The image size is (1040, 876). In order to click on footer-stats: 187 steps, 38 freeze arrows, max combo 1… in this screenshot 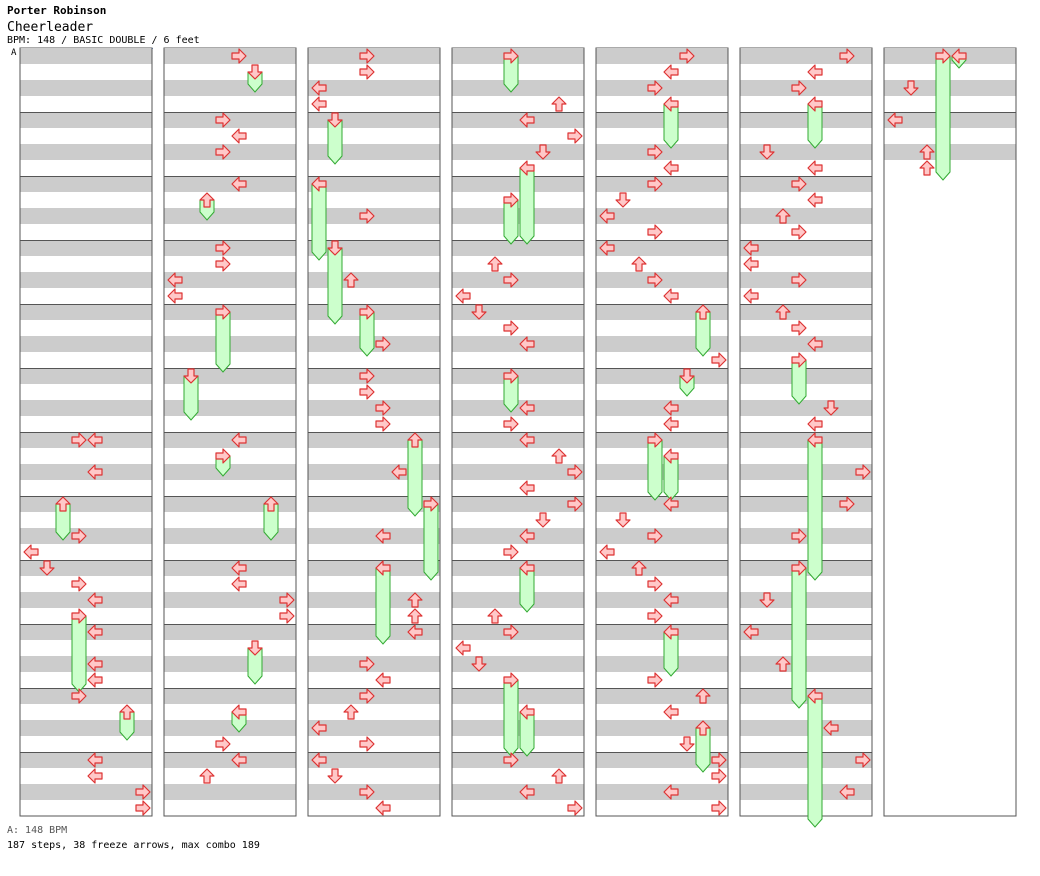, I will do `click(133, 845)`.